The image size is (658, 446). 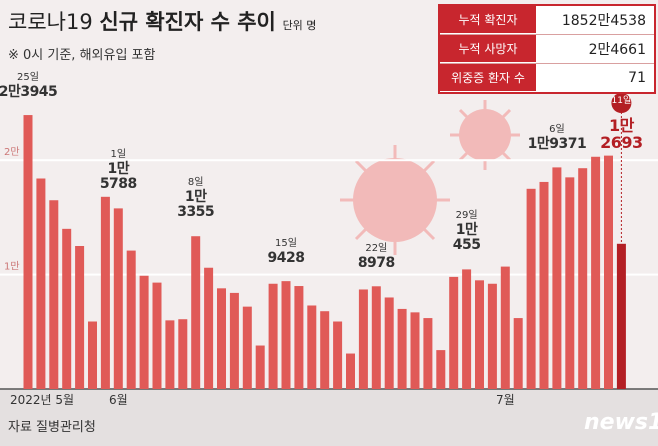 What do you see at coordinates (52, 427) in the screenshot?
I see `source: 자료 질병관리청` at bounding box center [52, 427].